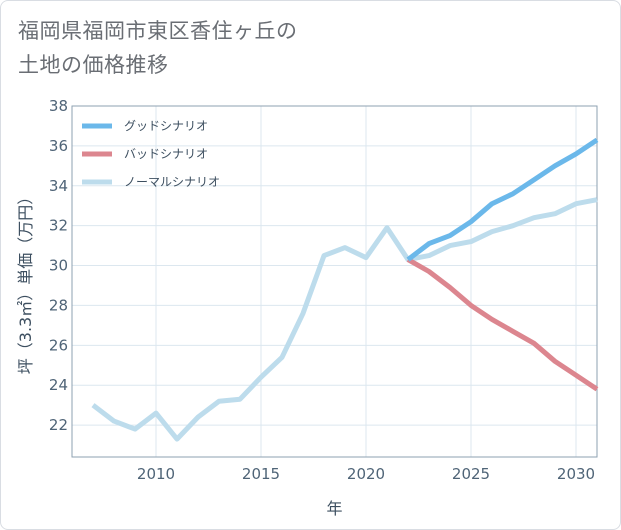 This screenshot has height=530, width=621. I want to click on y-axis-ticks: 22 24 26 28 30 32 34 36 38, so click(58, 265).